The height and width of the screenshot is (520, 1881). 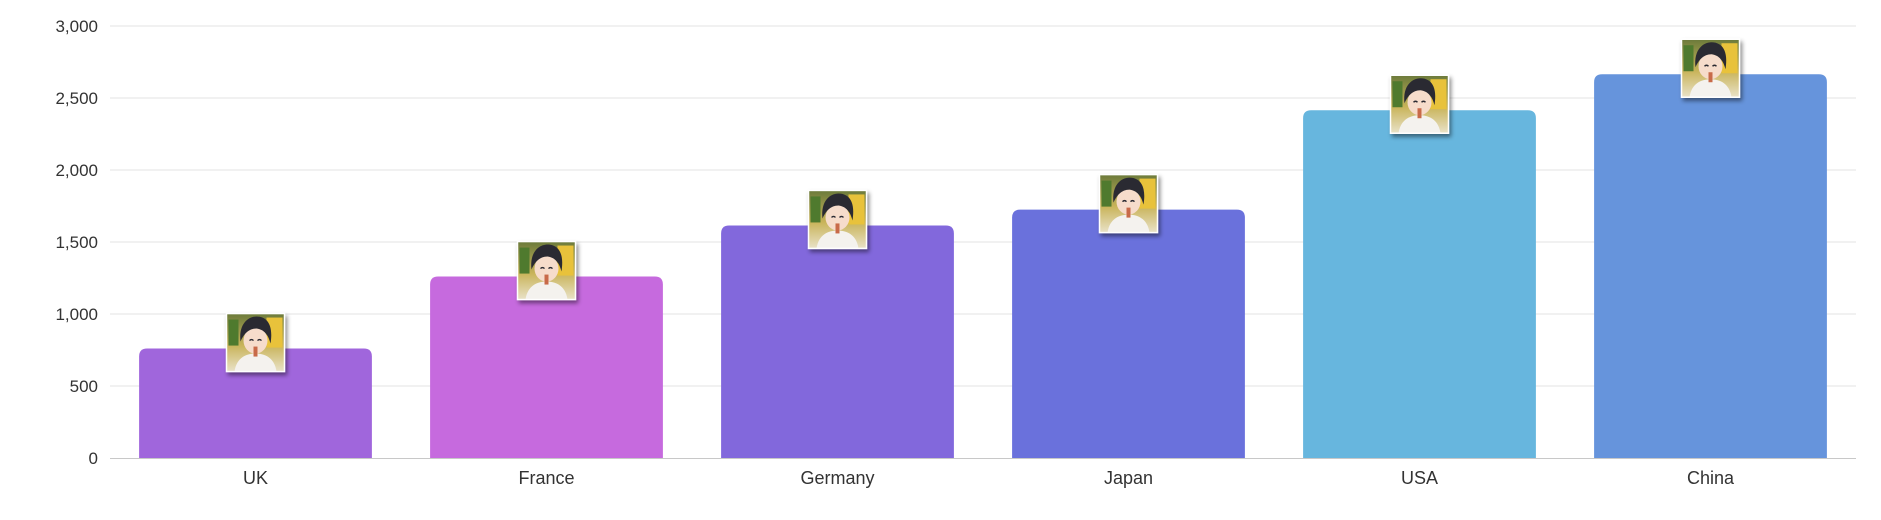 What do you see at coordinates (255, 403) in the screenshot?
I see `bar-uk` at bounding box center [255, 403].